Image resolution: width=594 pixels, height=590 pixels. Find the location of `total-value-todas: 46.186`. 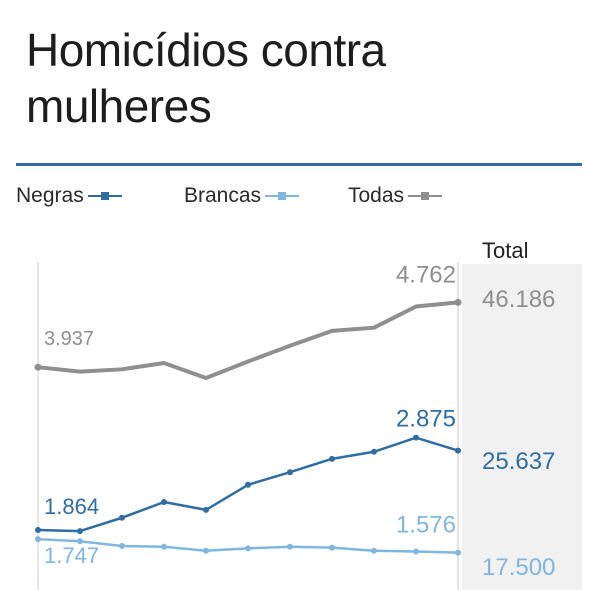

total-value-todas: 46.186 is located at coordinates (518, 299).